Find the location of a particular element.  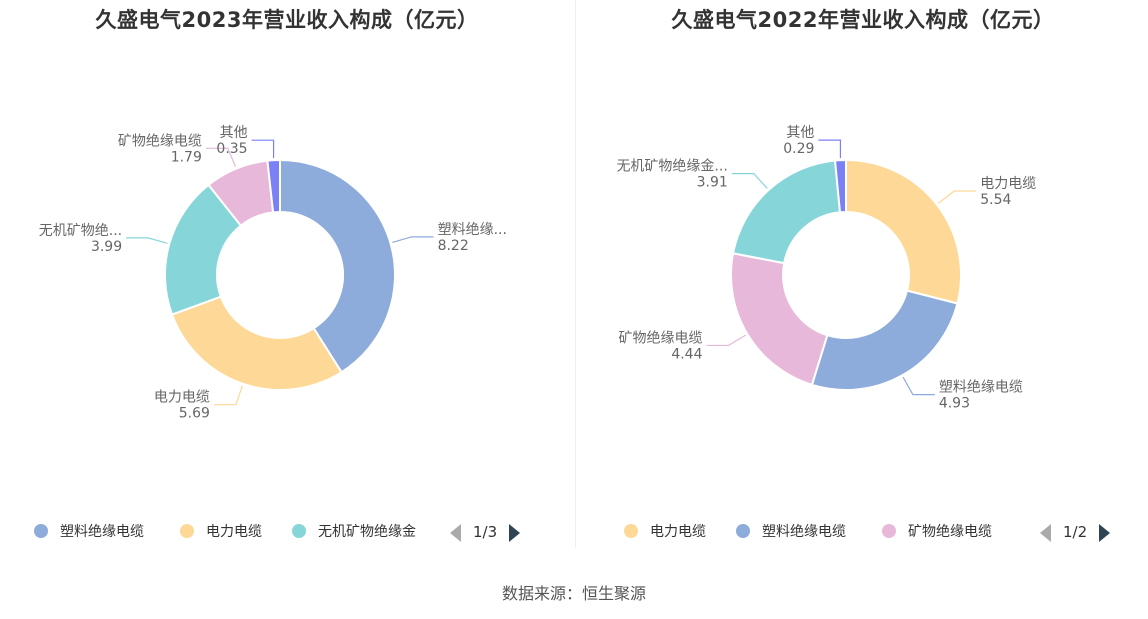

legend-item: 矿物绝缘电缆 is located at coordinates (937, 532).